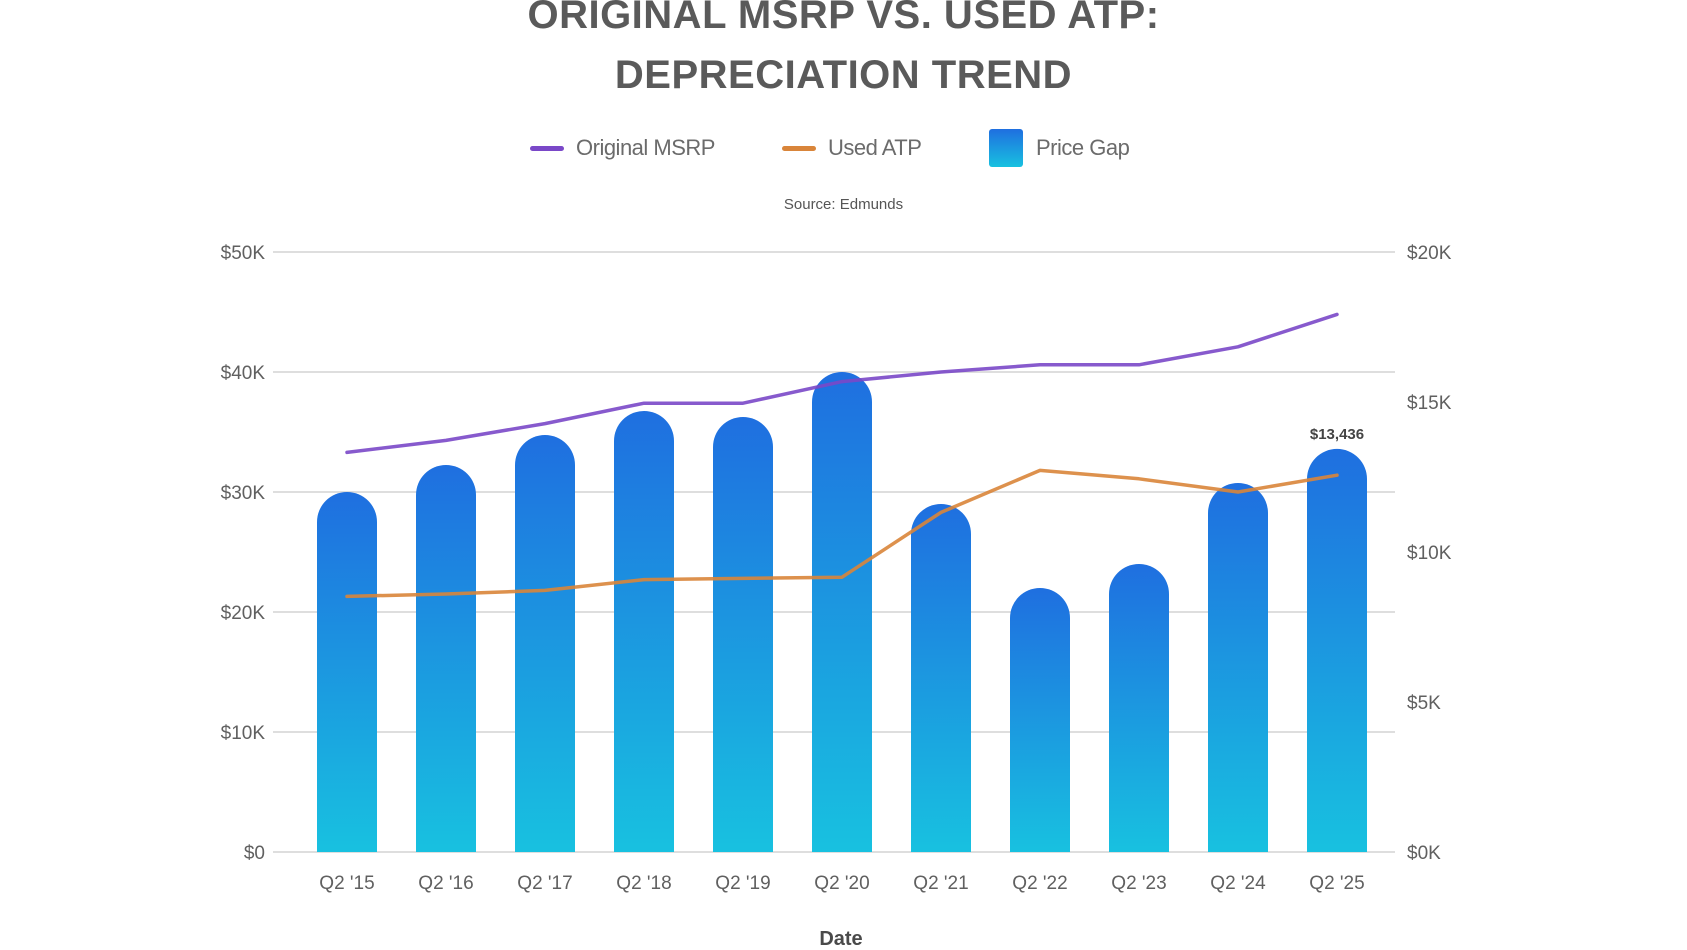 Image resolution: width=1687 pixels, height=950 pixels. What do you see at coordinates (875, 147) in the screenshot?
I see `legend-label-atp: Used ATP` at bounding box center [875, 147].